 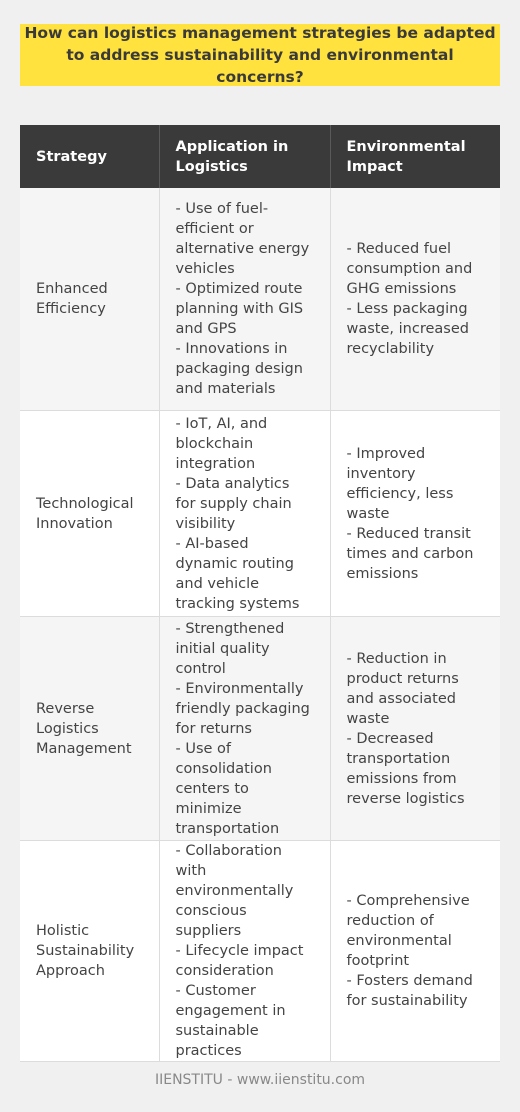 What do you see at coordinates (90, 951) in the screenshot?
I see `strategy-cell: Holistic Sustainability Approach` at bounding box center [90, 951].